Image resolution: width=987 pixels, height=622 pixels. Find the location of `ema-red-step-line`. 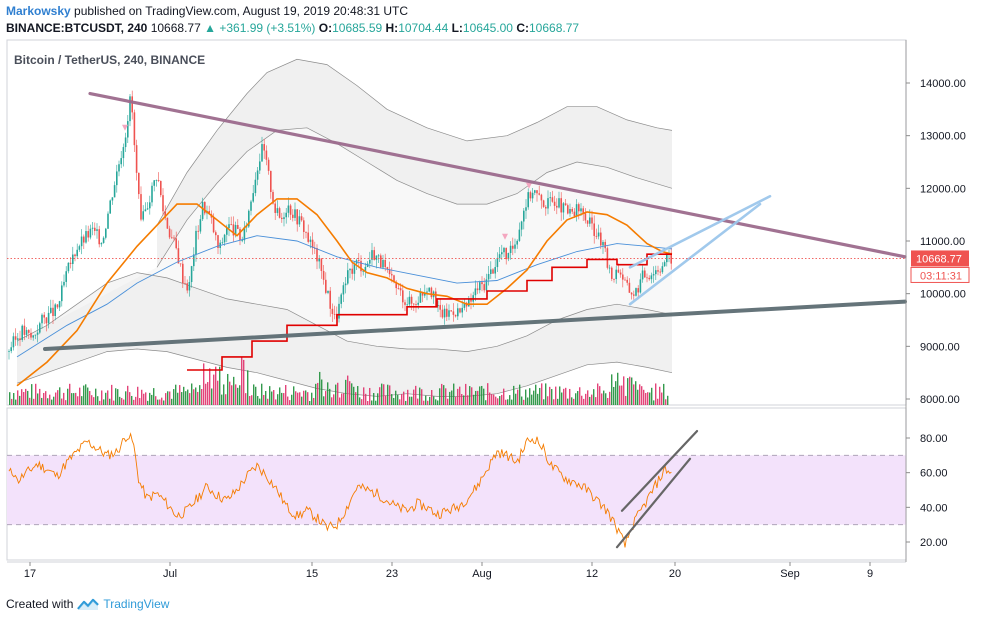

ema-red-step-line is located at coordinates (429, 312).